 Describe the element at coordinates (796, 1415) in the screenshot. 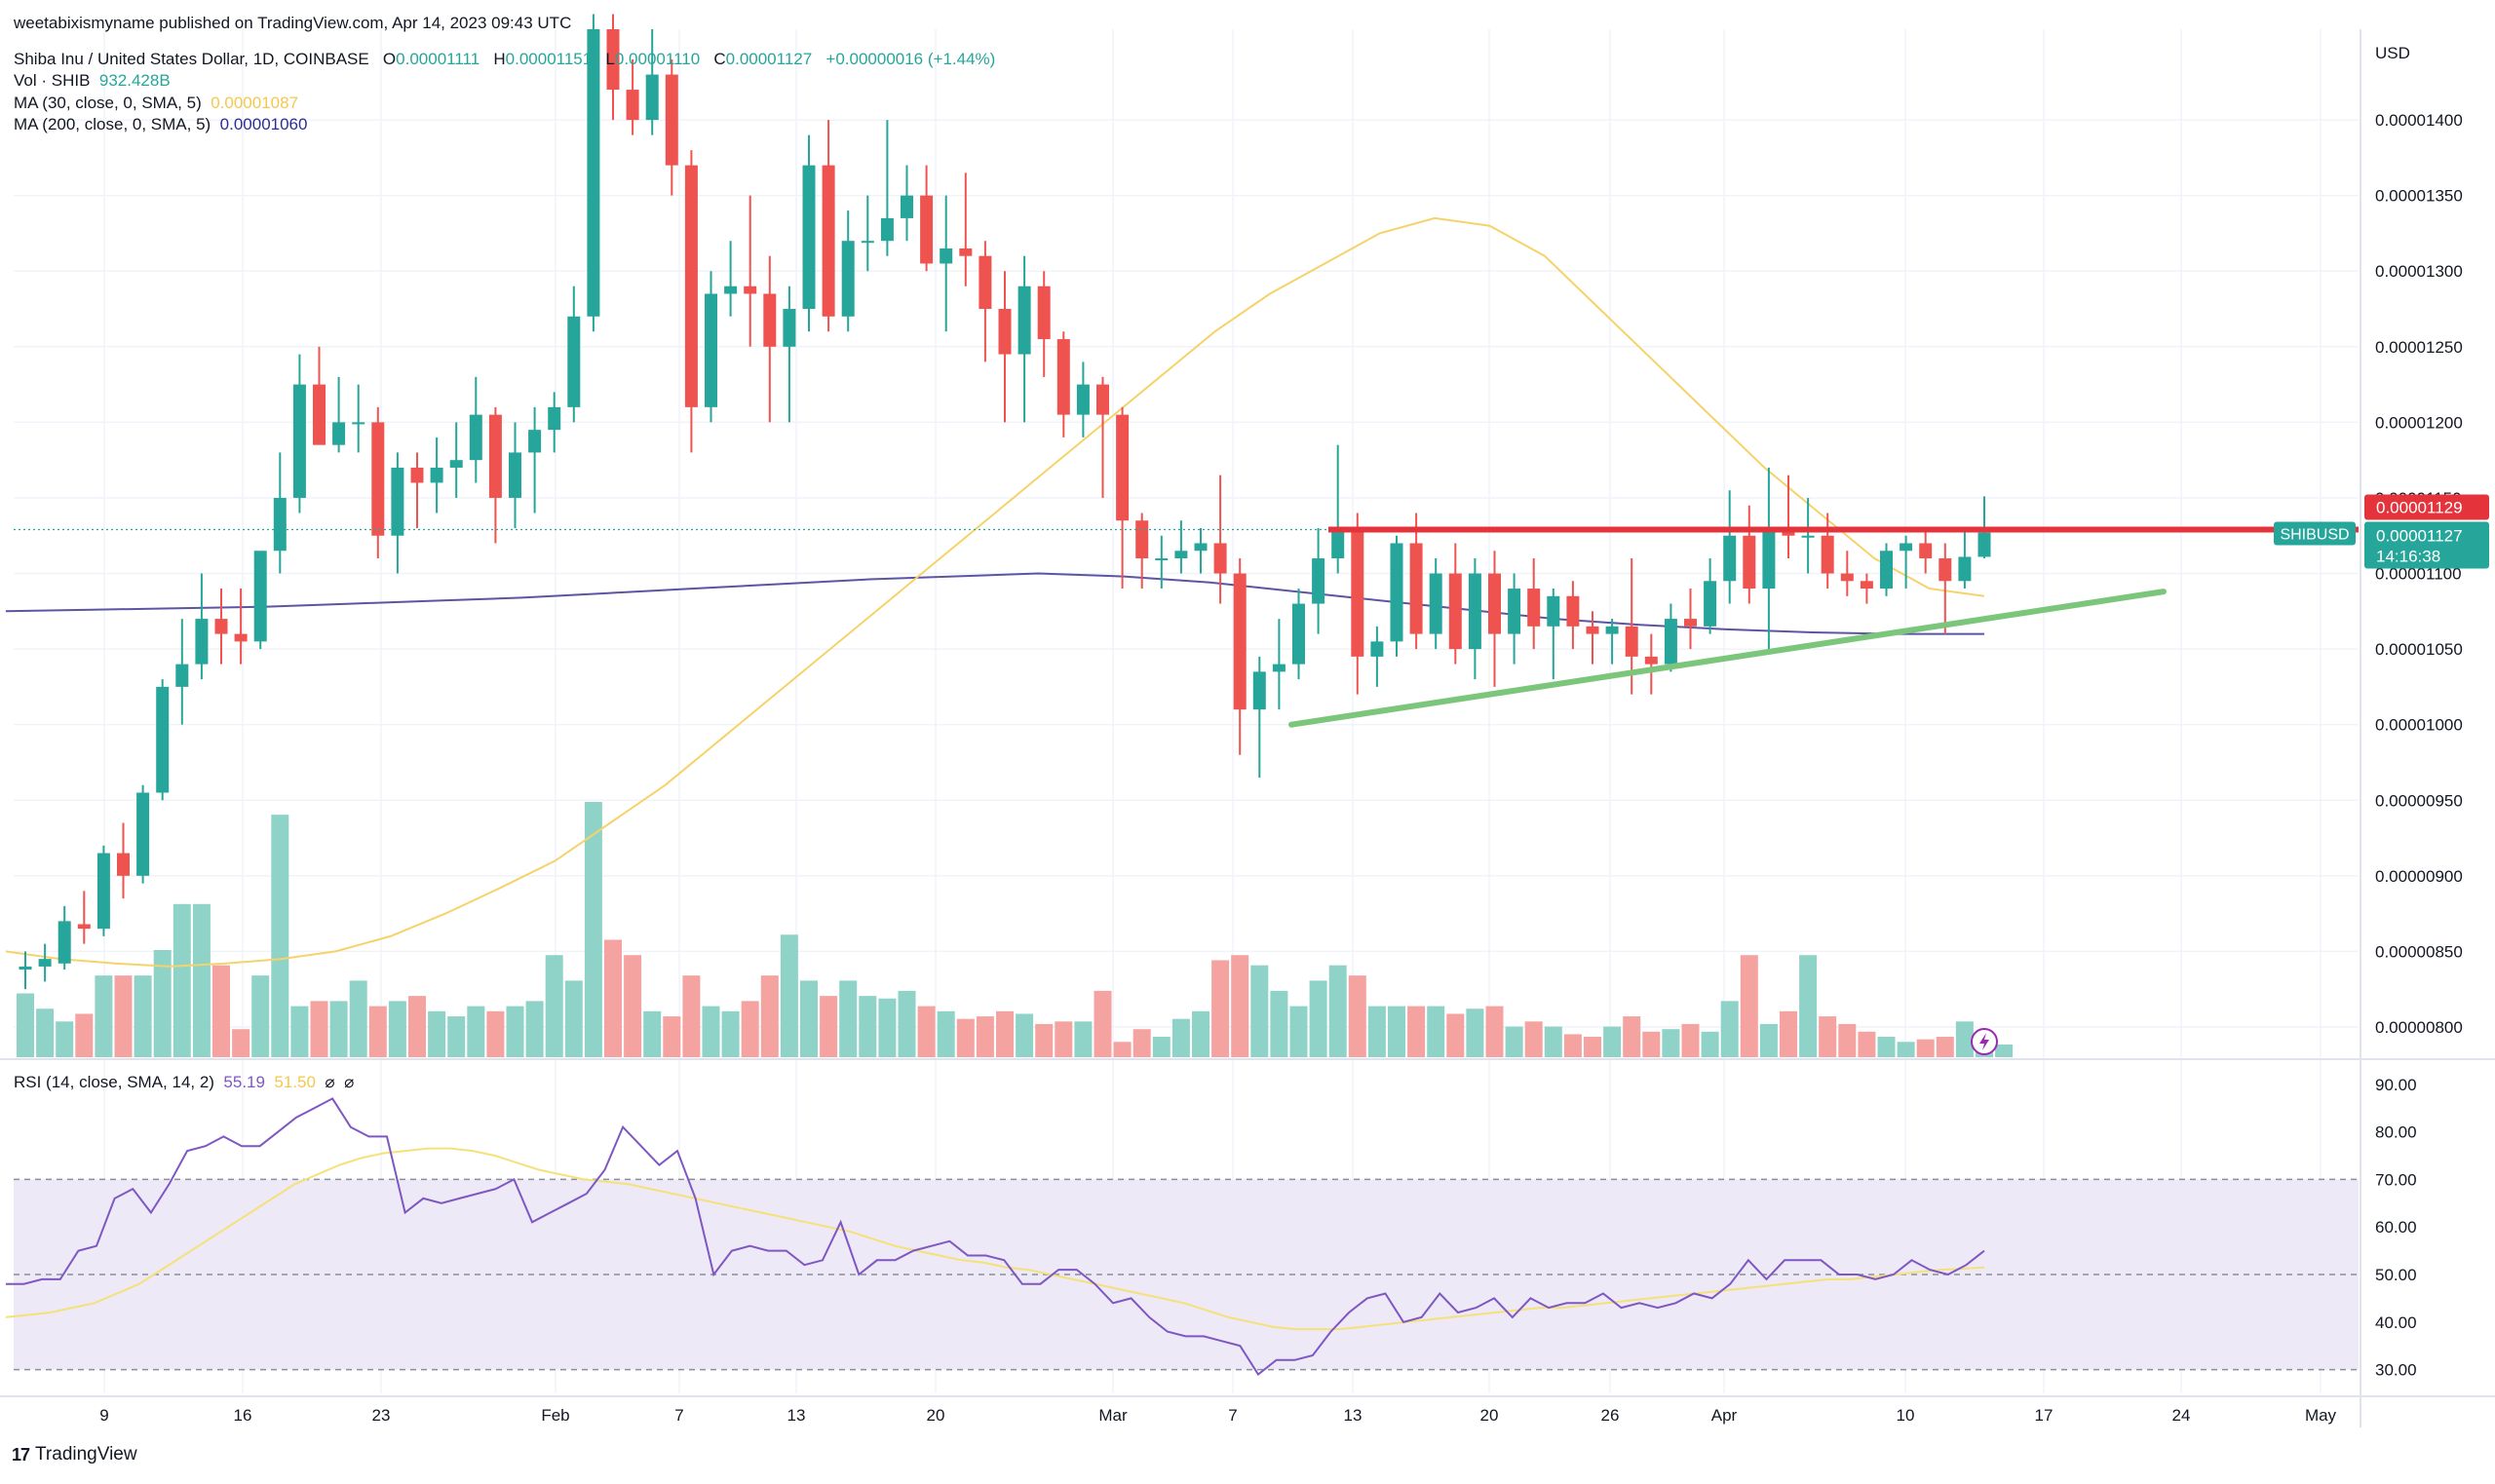

I see `time-tick-label: 13` at that location.